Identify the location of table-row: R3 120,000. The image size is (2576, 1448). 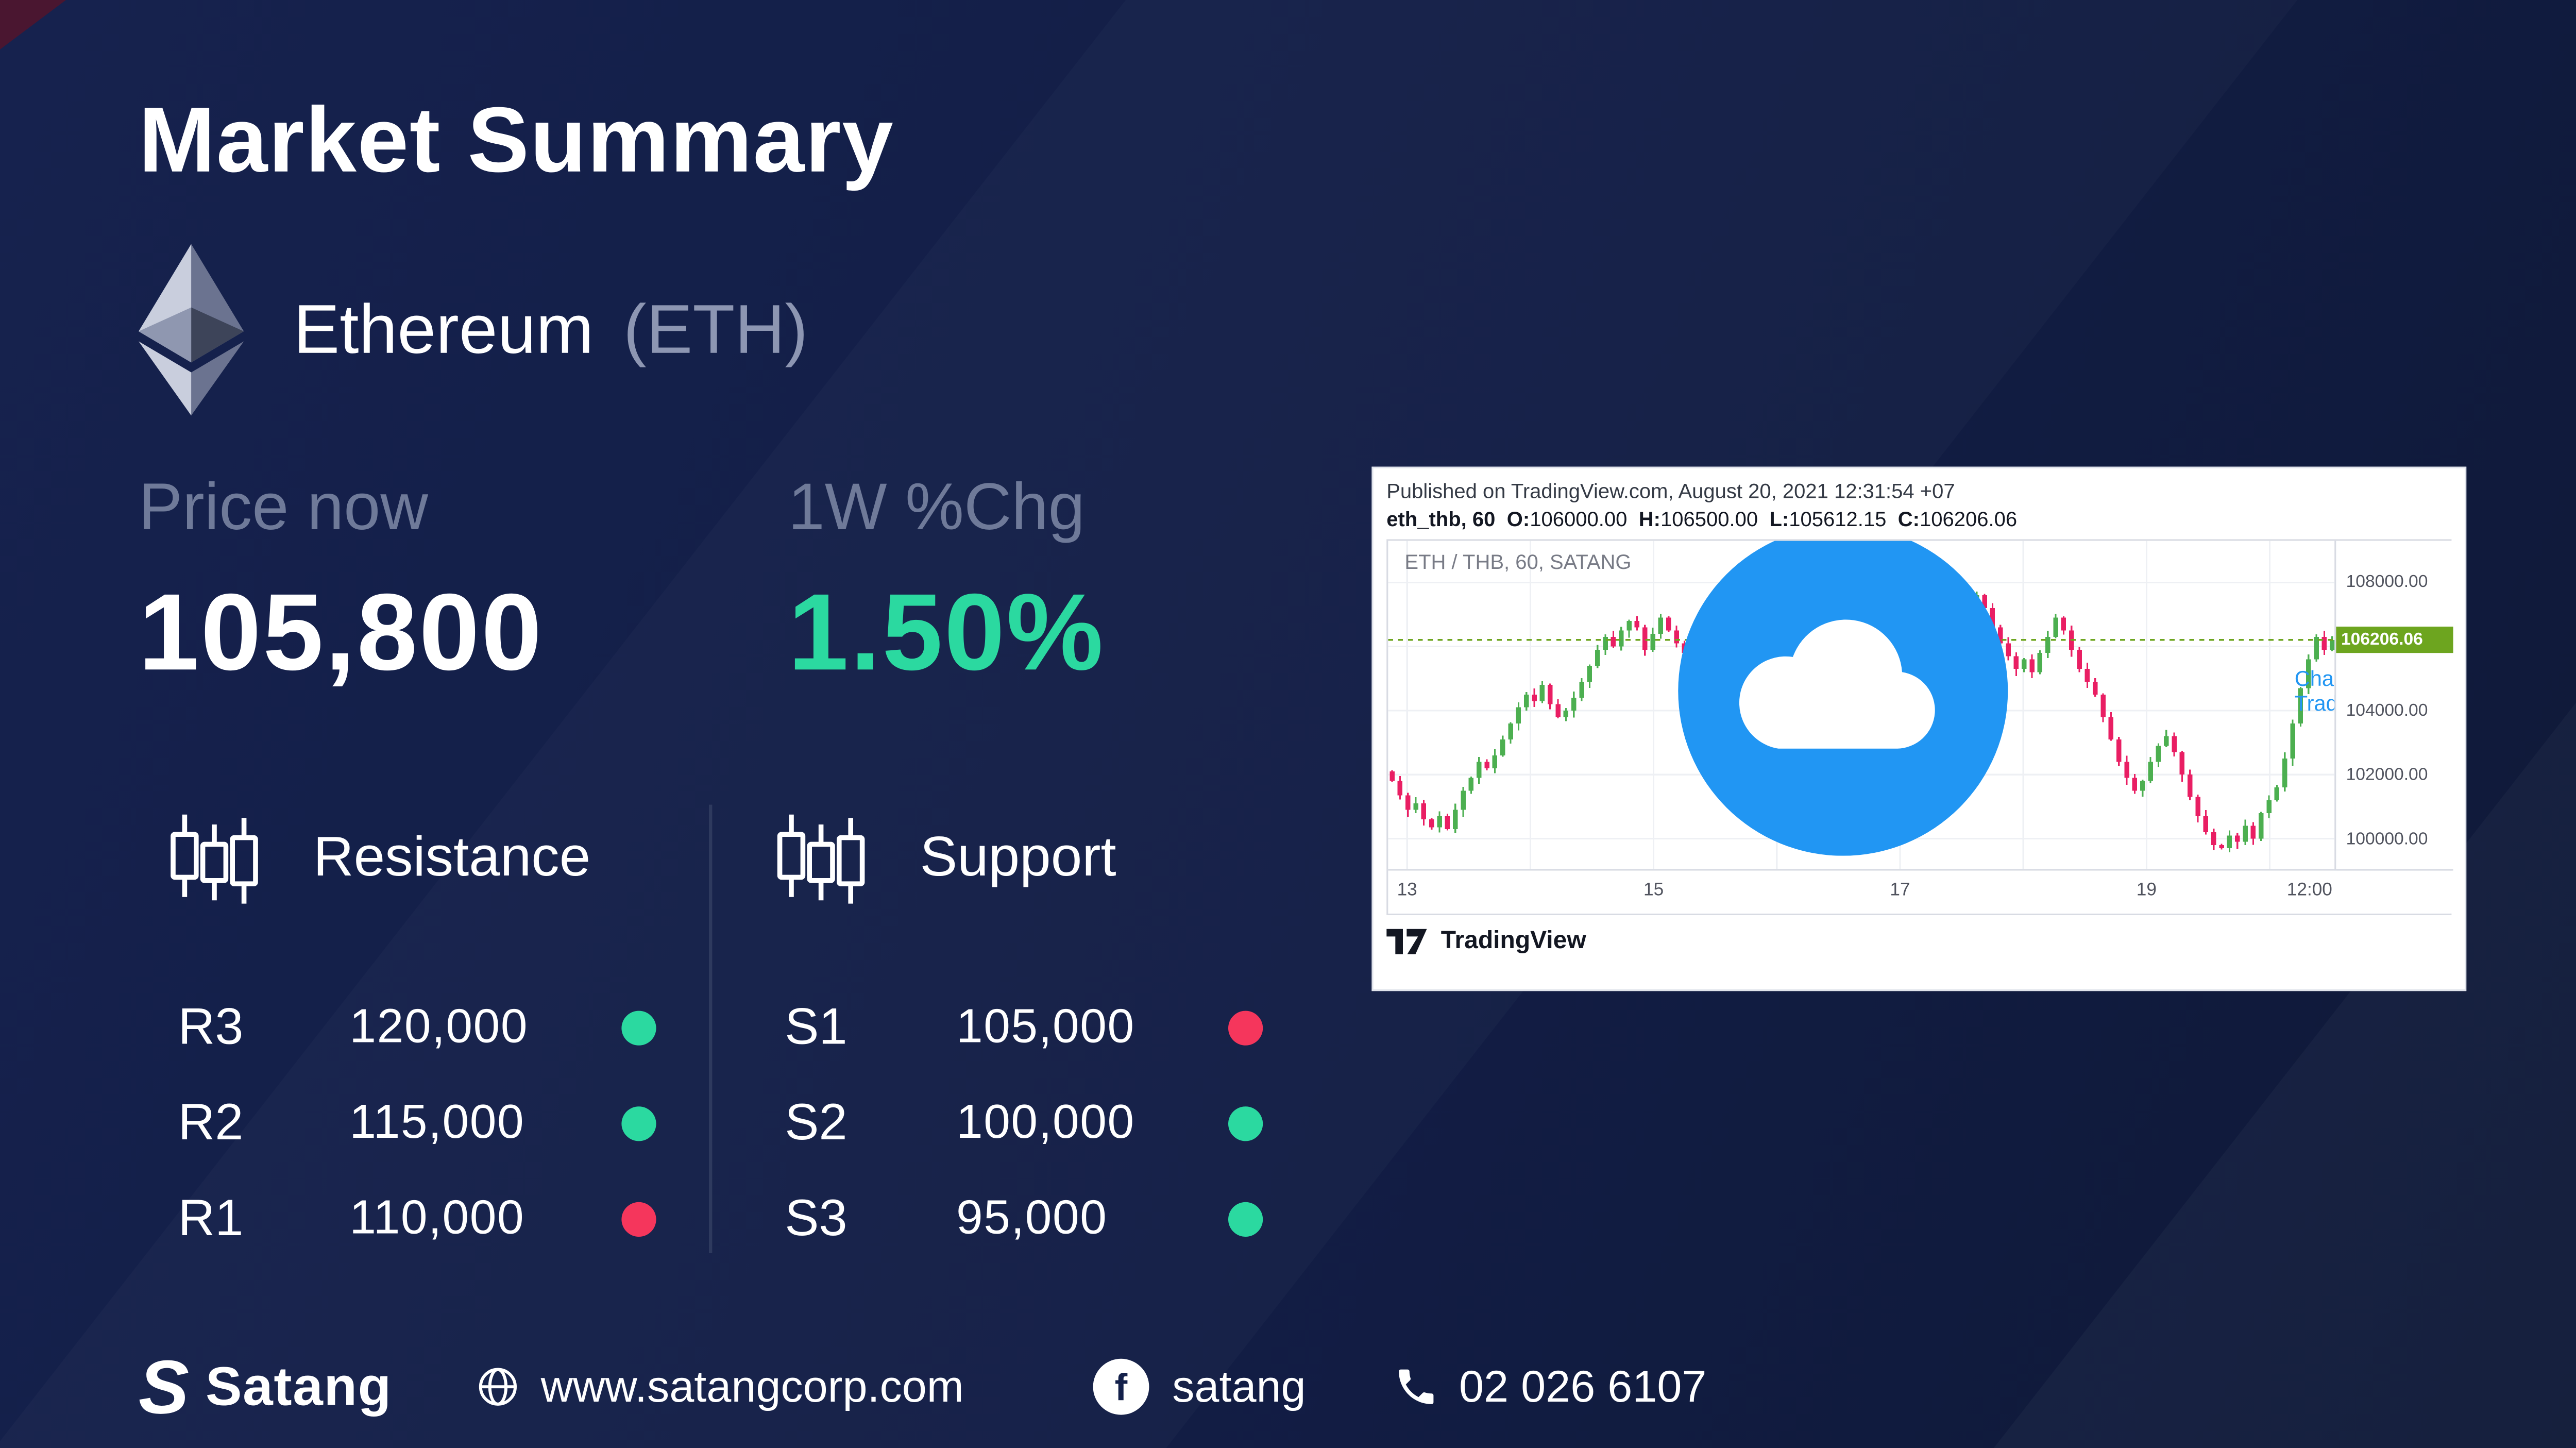
(417, 1026).